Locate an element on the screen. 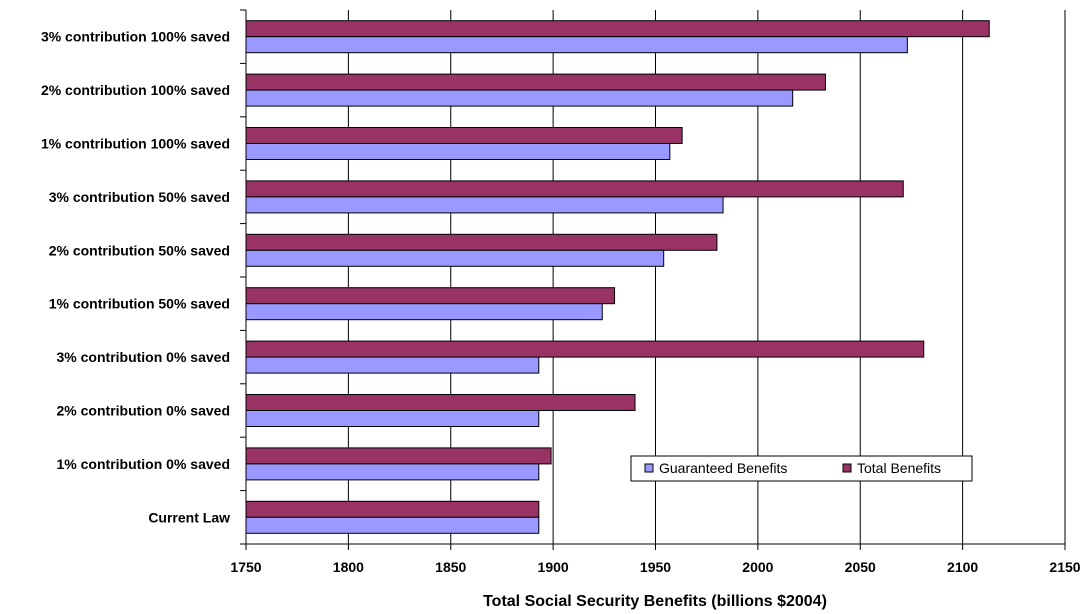  x-tick-label: 1800 is located at coordinates (348, 567).